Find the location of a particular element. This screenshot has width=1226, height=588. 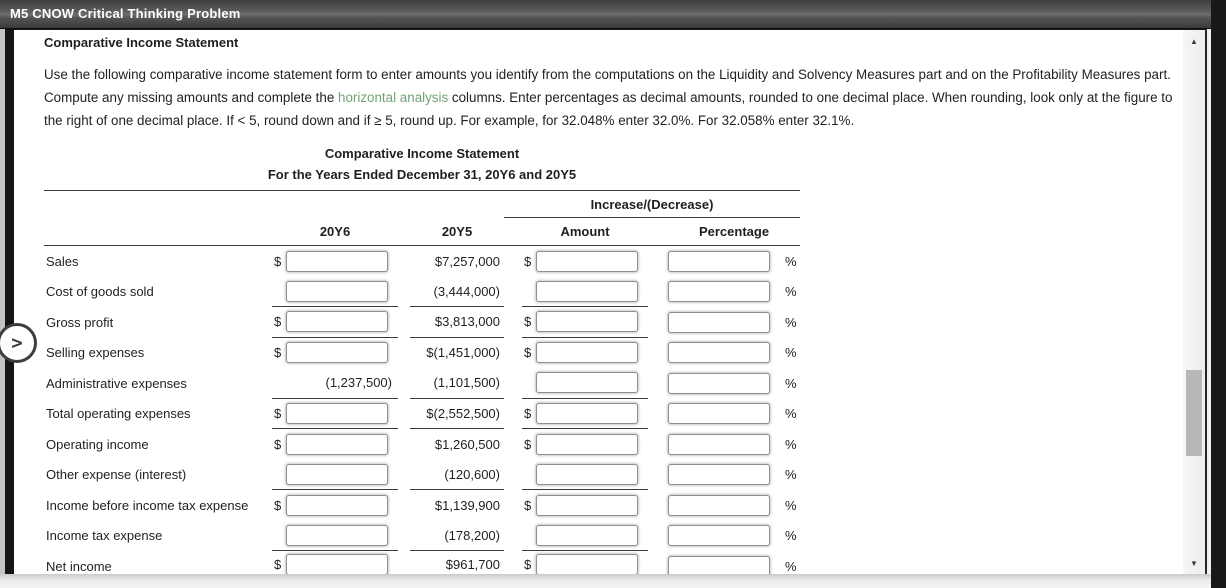

pct-selling-expenses-input is located at coordinates (719, 353).